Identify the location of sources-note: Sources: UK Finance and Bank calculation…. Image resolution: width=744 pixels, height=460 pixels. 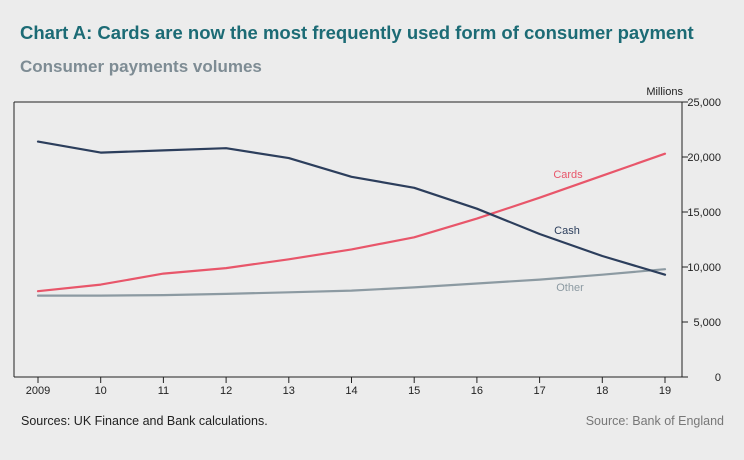
(144, 421).